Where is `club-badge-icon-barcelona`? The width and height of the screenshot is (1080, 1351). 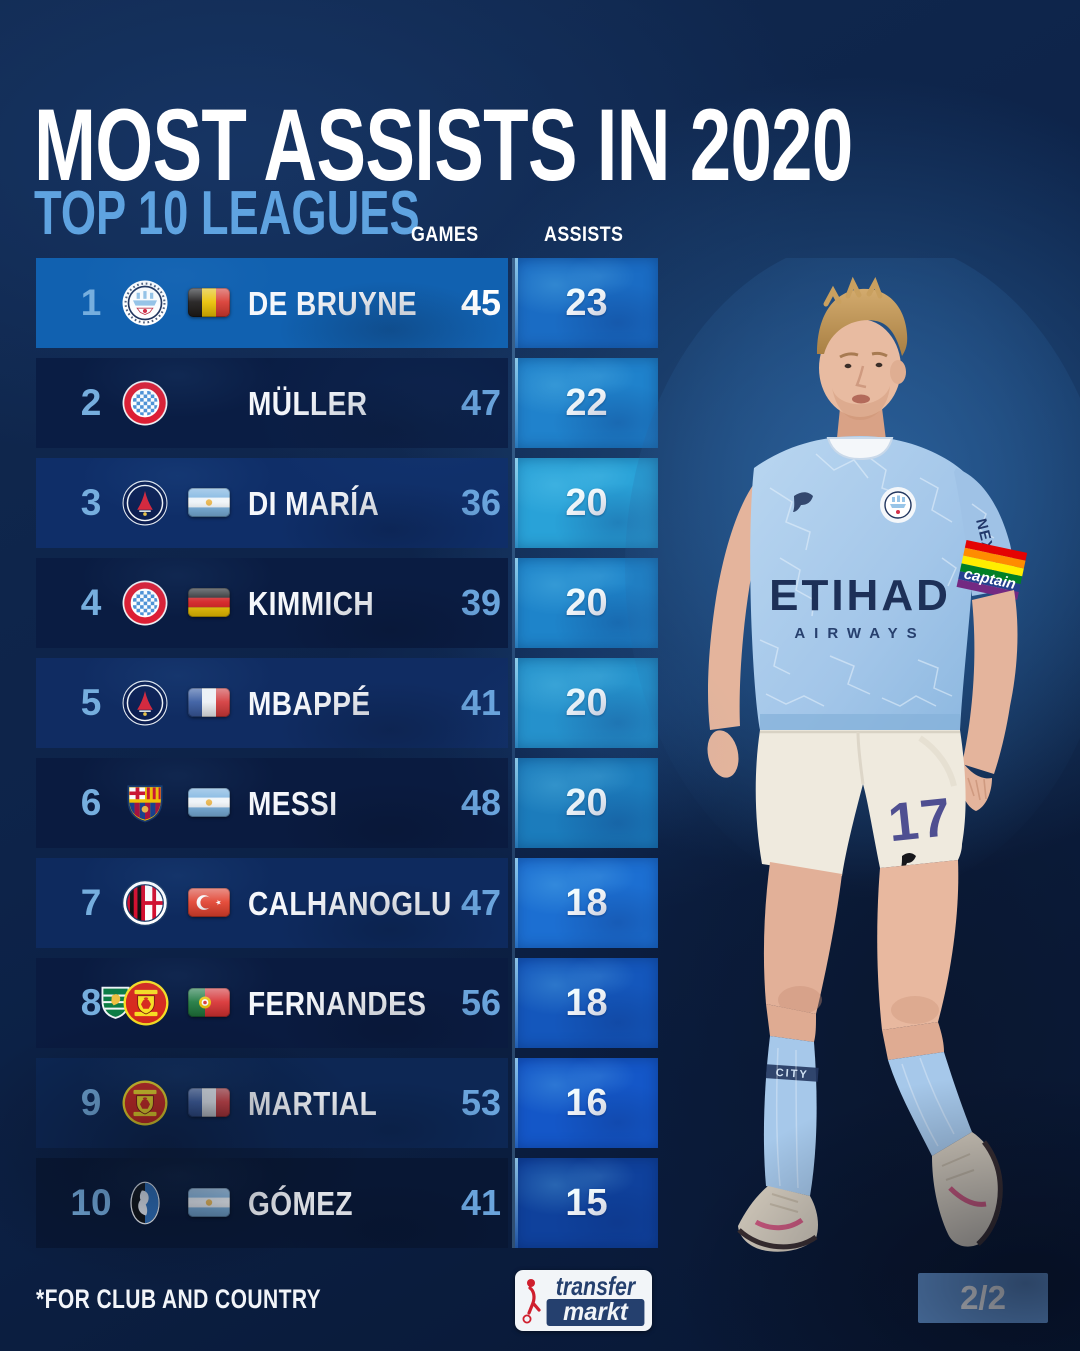
club-badge-icon-barcelona is located at coordinates (145, 804).